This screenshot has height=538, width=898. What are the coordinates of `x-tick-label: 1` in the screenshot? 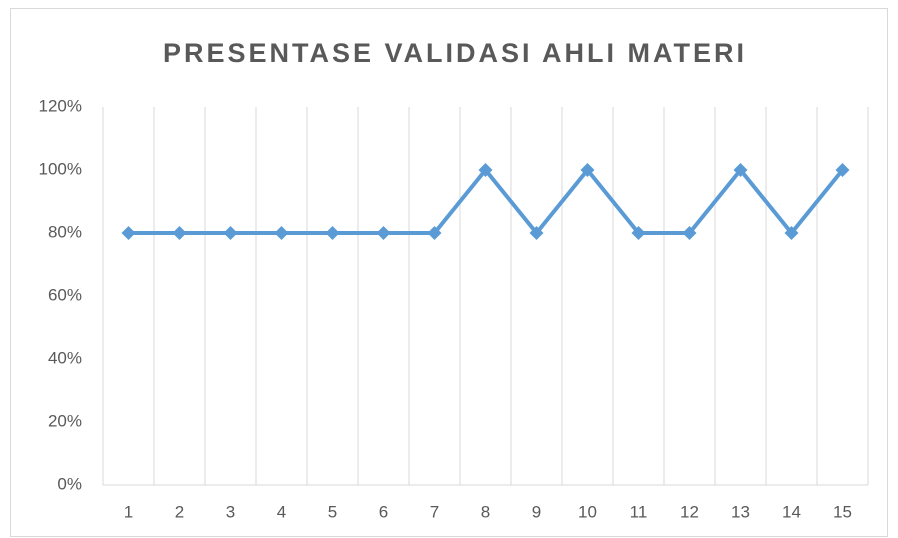 It's located at (128, 511).